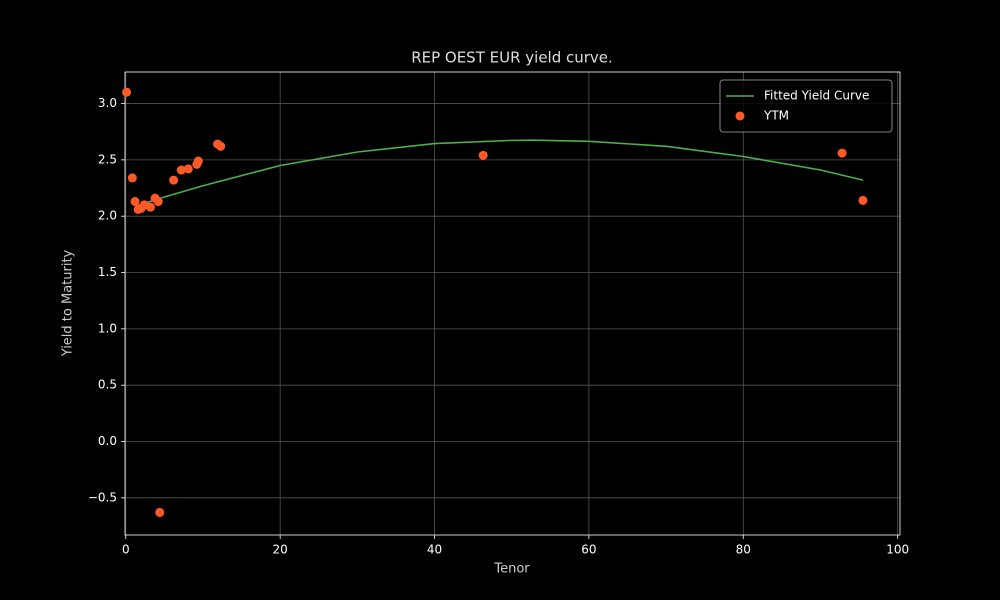  Describe the element at coordinates (512, 58) in the screenshot. I see `chart-title: REP OEST EUR yield curve.` at that location.